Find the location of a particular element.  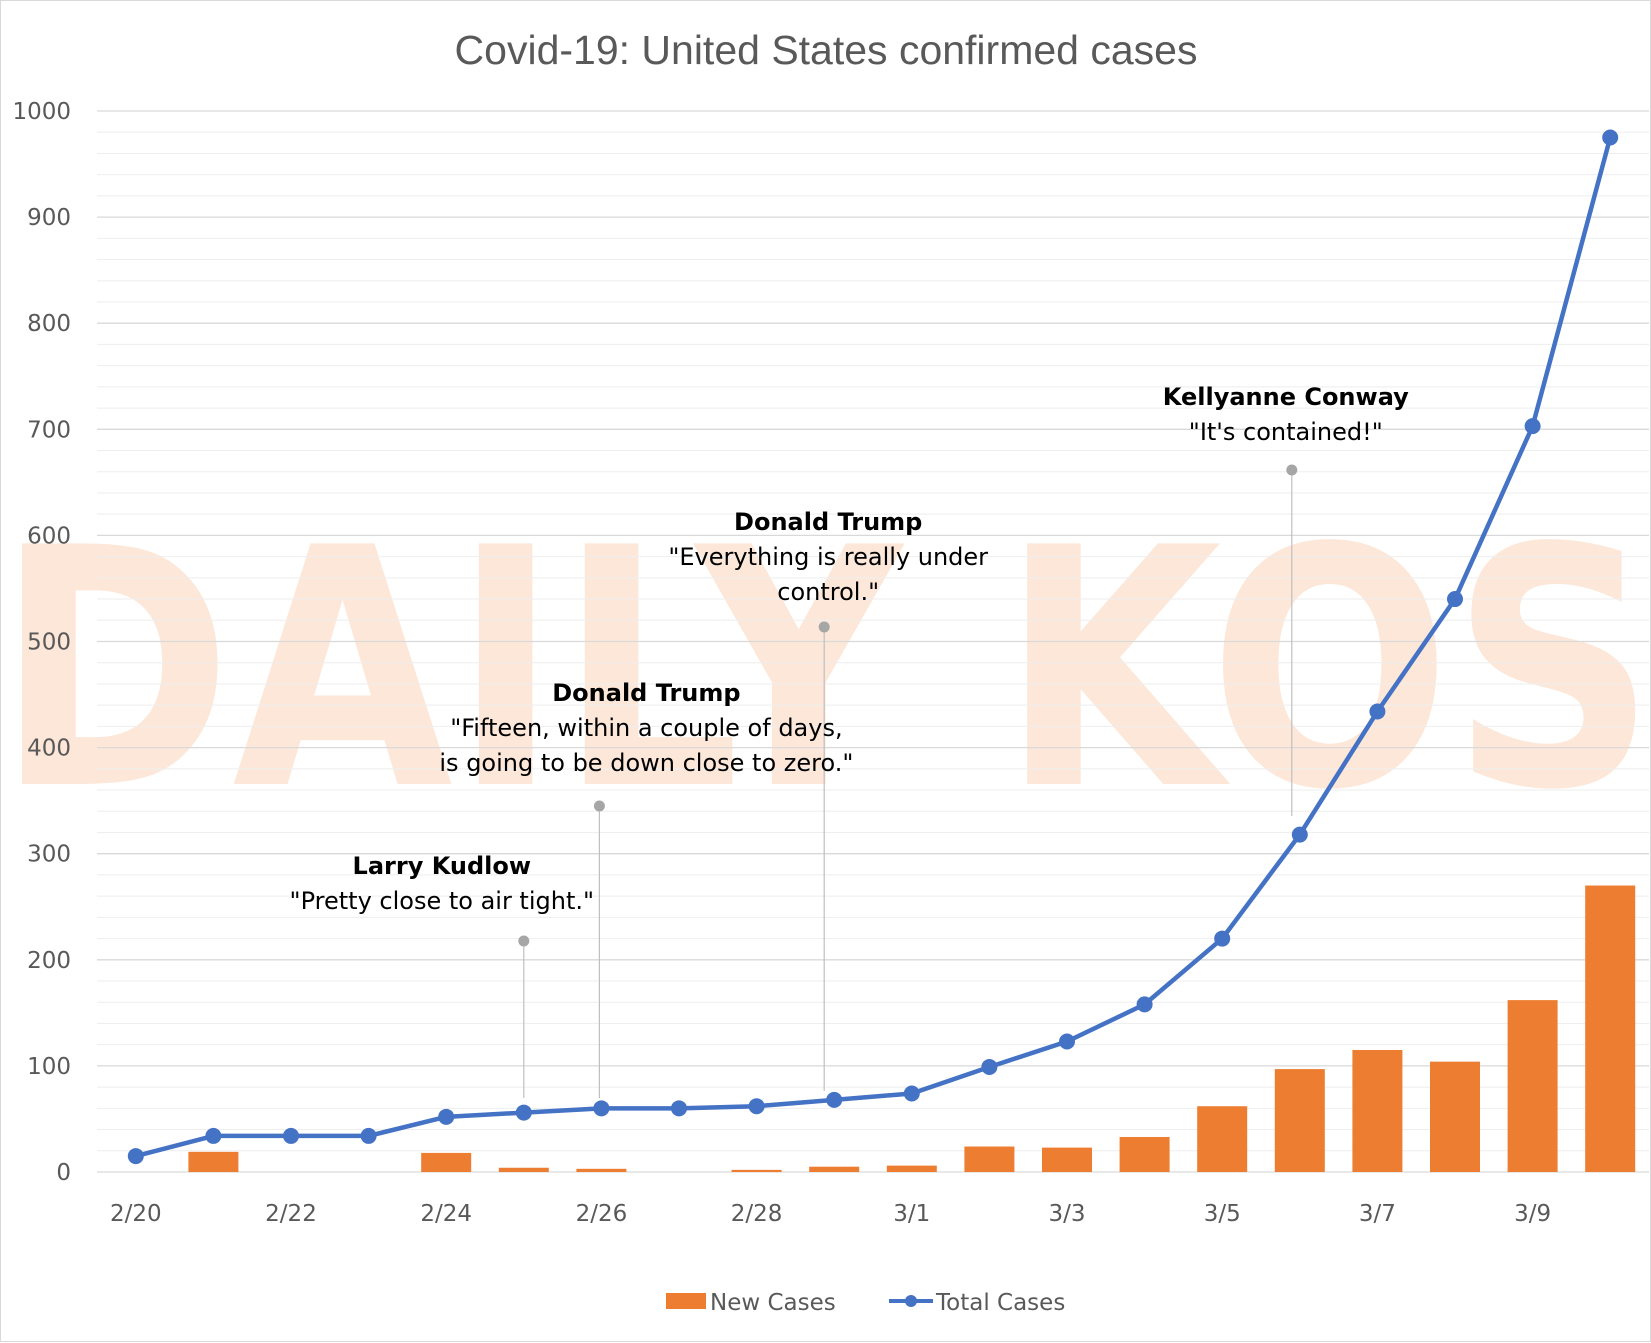

y-tick-label: 400 is located at coordinates (49, 749).